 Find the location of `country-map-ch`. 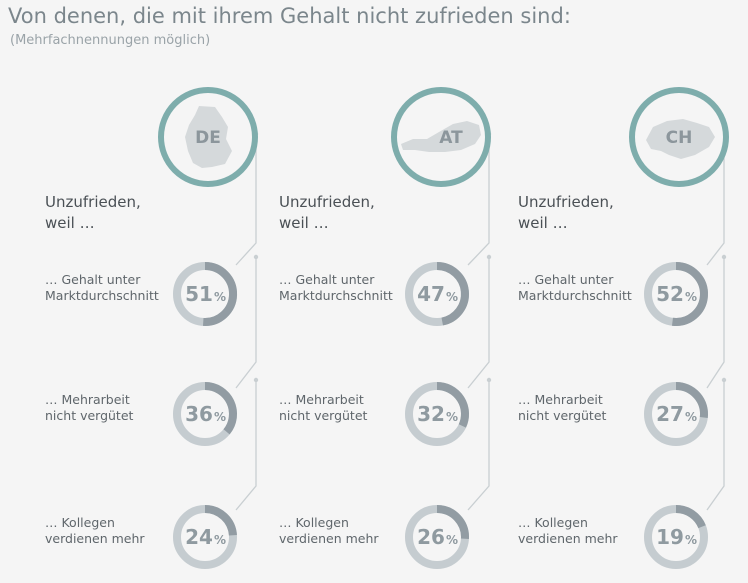

country-map-ch is located at coordinates (680, 139).